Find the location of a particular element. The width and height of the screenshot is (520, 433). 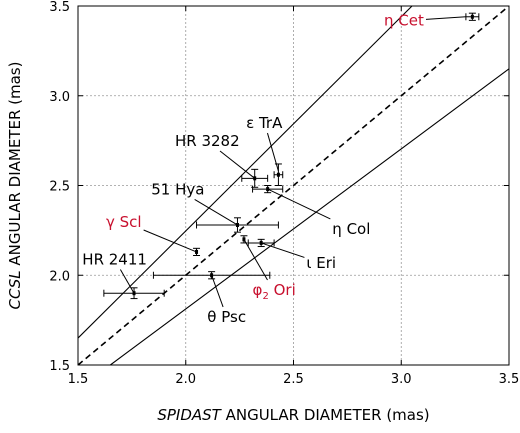

star-label: ι Eri is located at coordinates (321, 263).